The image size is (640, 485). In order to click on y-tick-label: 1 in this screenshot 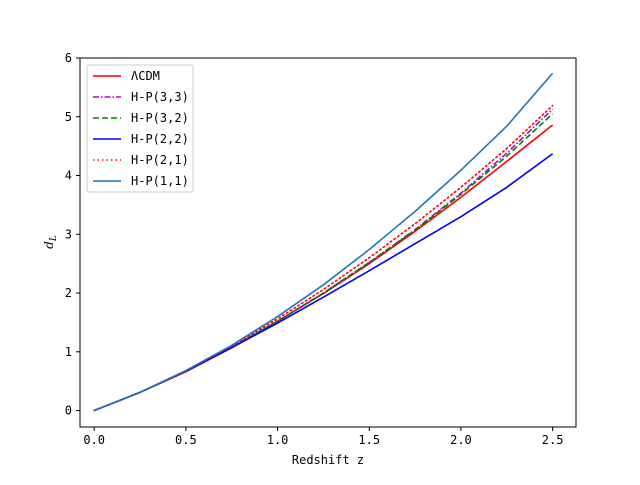, I will do `click(68, 352)`.